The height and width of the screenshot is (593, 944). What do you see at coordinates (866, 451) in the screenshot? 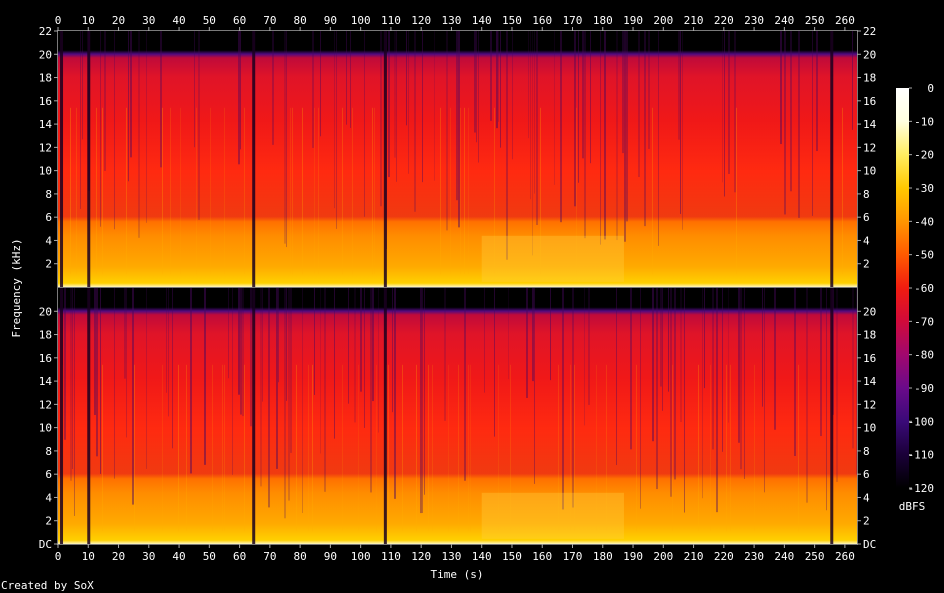
I see `y-tick-label-right: 8` at bounding box center [866, 451].